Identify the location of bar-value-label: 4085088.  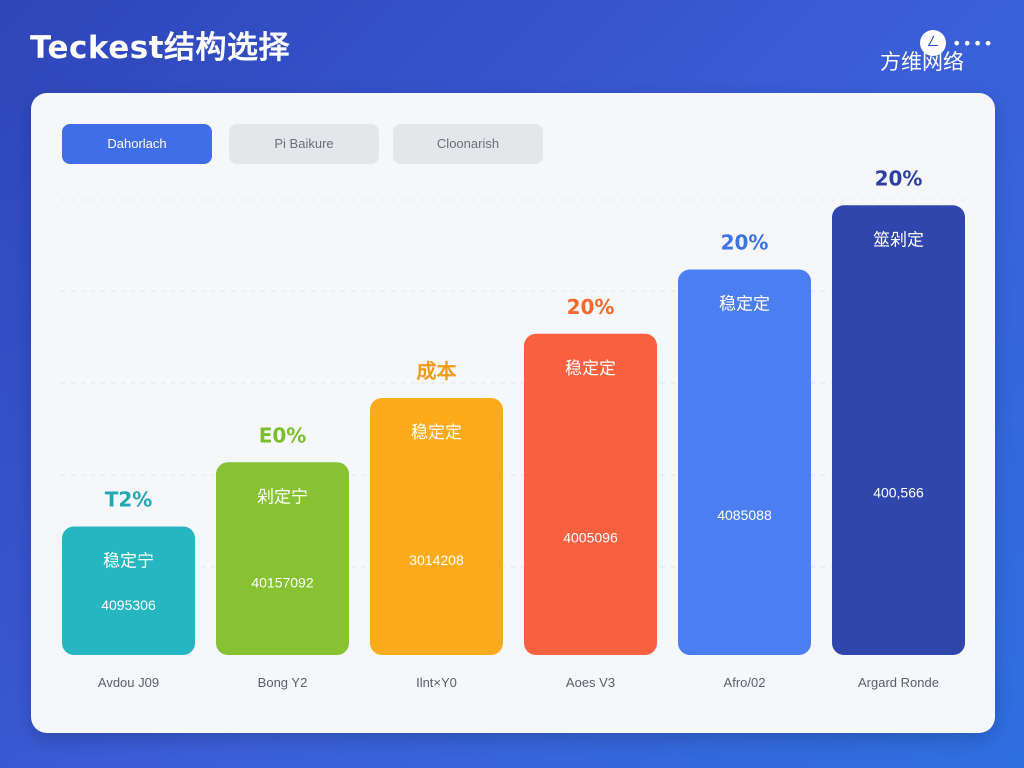
(744, 515).